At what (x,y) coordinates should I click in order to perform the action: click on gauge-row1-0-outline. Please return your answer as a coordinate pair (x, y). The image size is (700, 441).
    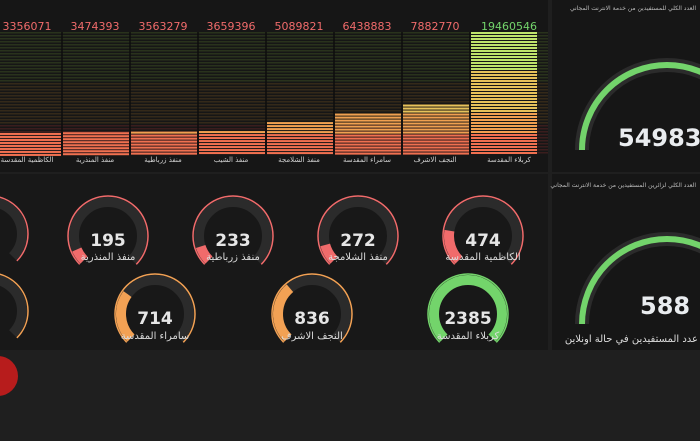
    Looking at the image, I should click on (108, 230).